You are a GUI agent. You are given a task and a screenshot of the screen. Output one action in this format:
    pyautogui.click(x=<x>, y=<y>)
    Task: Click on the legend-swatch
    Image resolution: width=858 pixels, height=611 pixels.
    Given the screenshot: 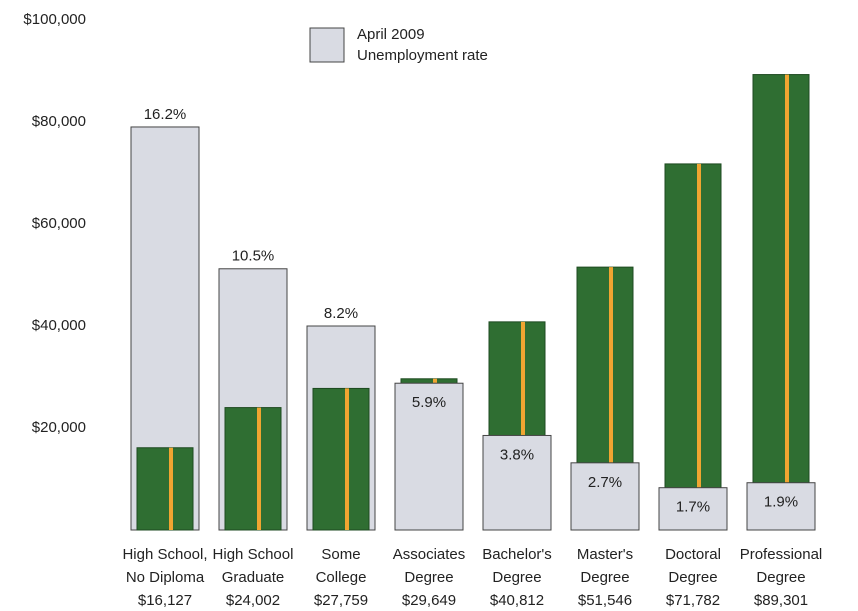 What is the action you would take?
    pyautogui.click(x=327, y=45)
    